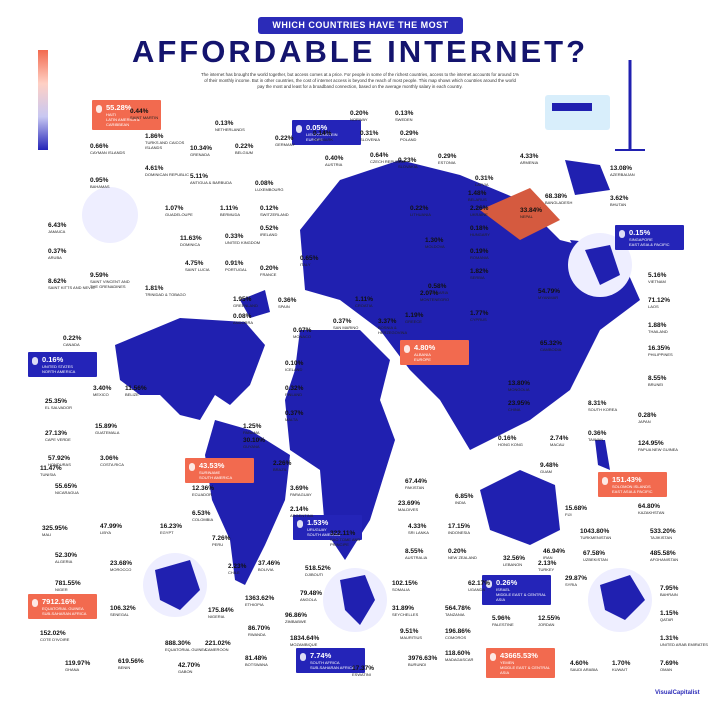 This screenshot has width=720, height=705. I want to click on country-label: 119.97% GHANA, so click(89, 666).